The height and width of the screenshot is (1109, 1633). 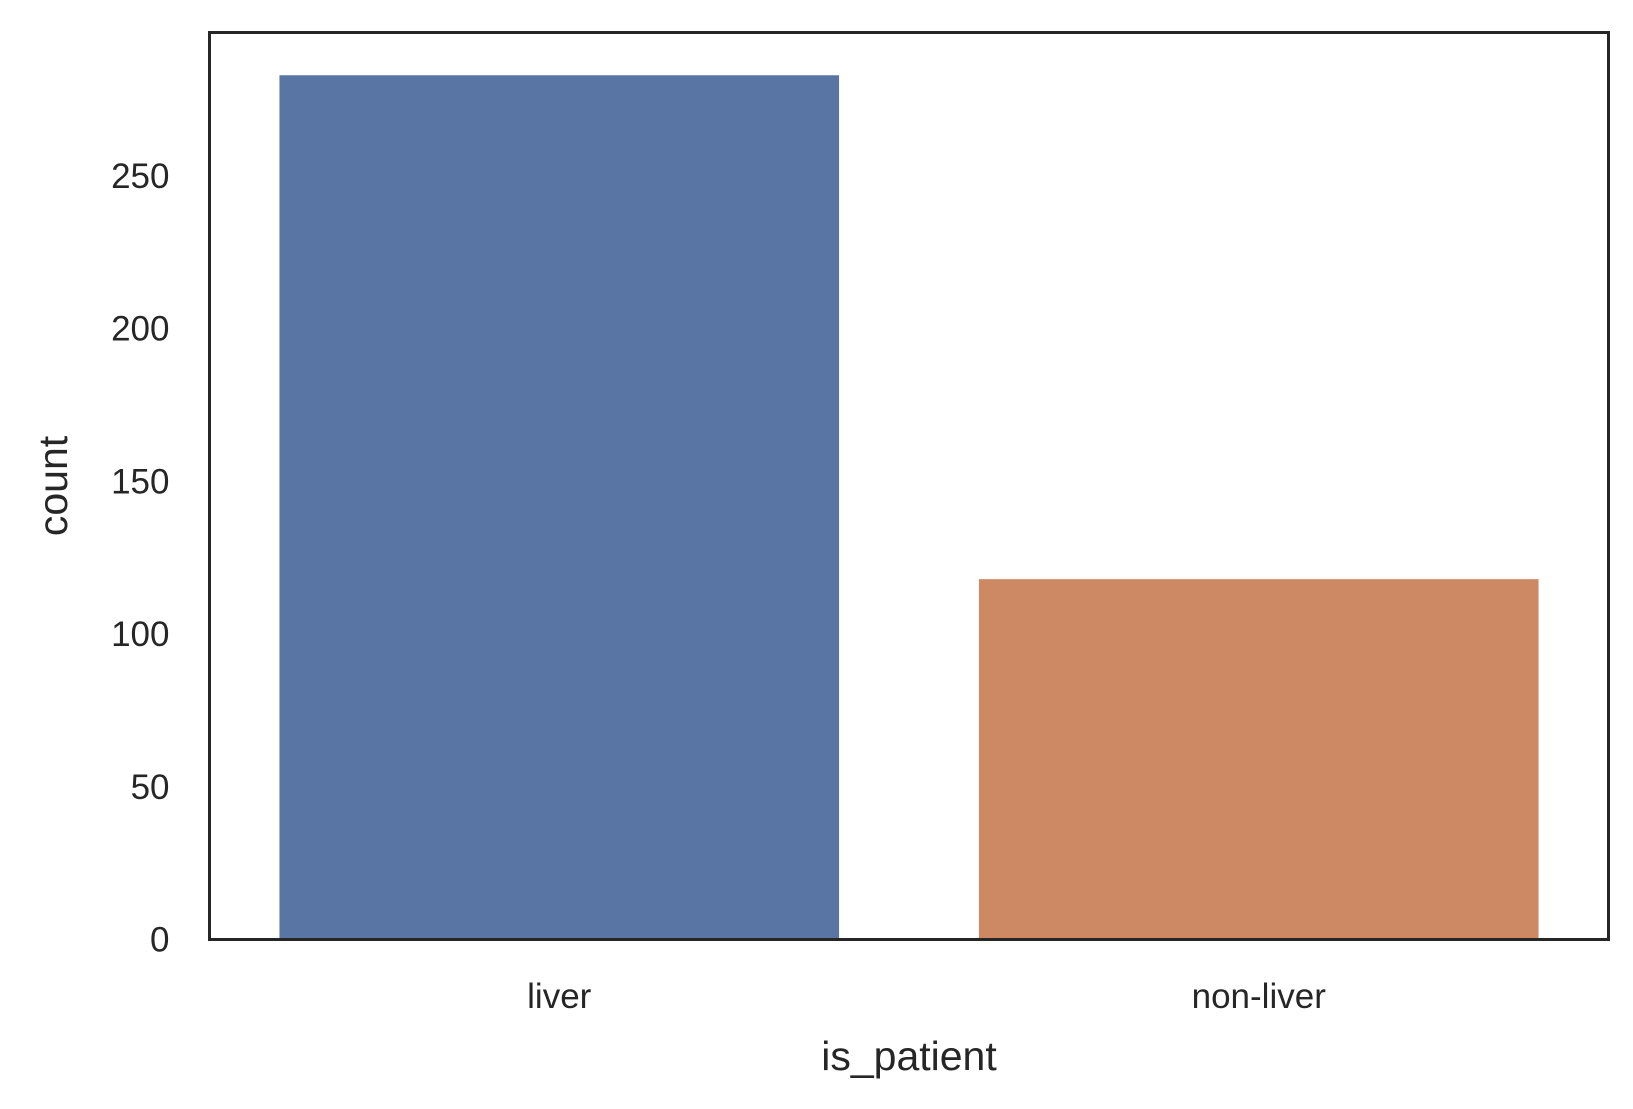 What do you see at coordinates (1259, 996) in the screenshot?
I see `x-tick-label: non-liver` at bounding box center [1259, 996].